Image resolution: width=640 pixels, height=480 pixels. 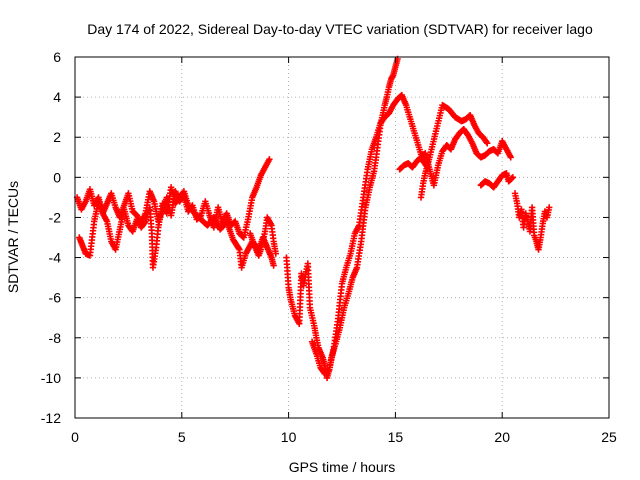 What do you see at coordinates (13, 237) in the screenshot?
I see `y-axis-label: SDTVAR / TECUs` at bounding box center [13, 237].